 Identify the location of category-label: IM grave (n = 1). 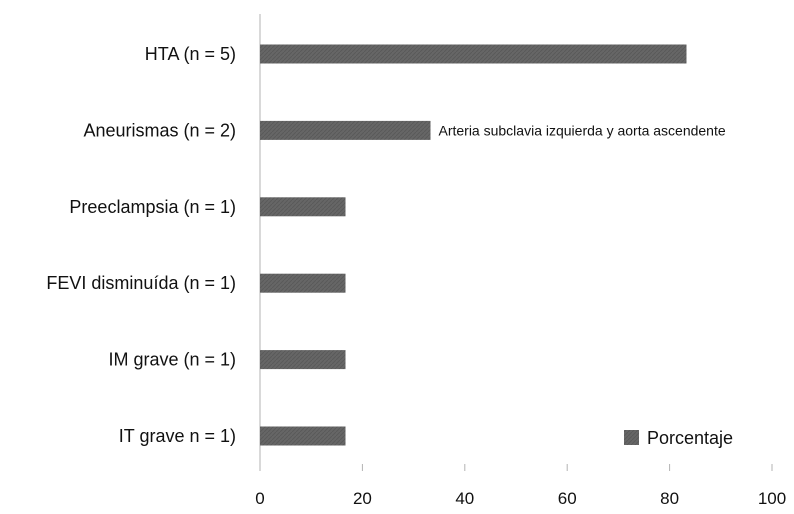
(172, 360).